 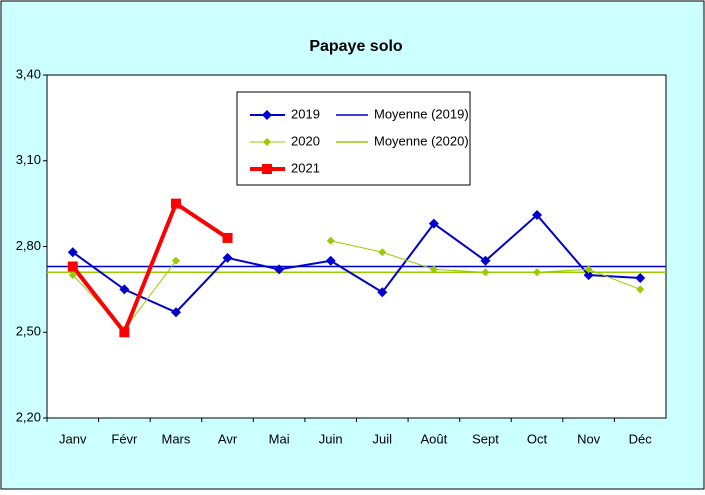 What do you see at coordinates (28, 331) in the screenshot?
I see `y-tick-label: 2,50` at bounding box center [28, 331].